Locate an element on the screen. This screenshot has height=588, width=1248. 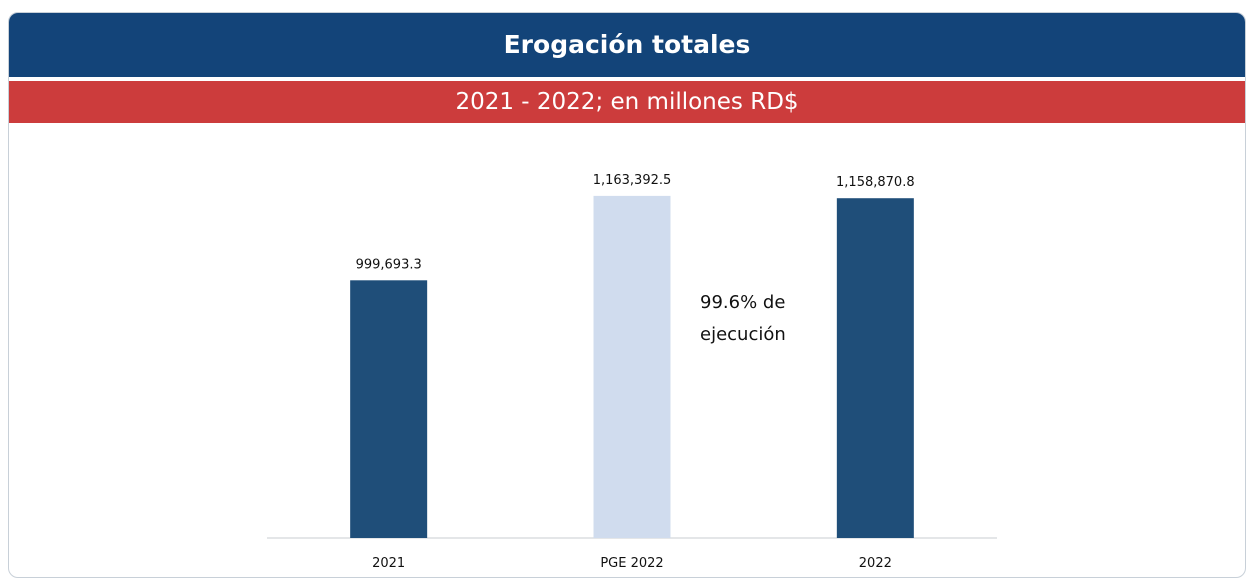
data-label: 1,163,392.5 is located at coordinates (632, 180).